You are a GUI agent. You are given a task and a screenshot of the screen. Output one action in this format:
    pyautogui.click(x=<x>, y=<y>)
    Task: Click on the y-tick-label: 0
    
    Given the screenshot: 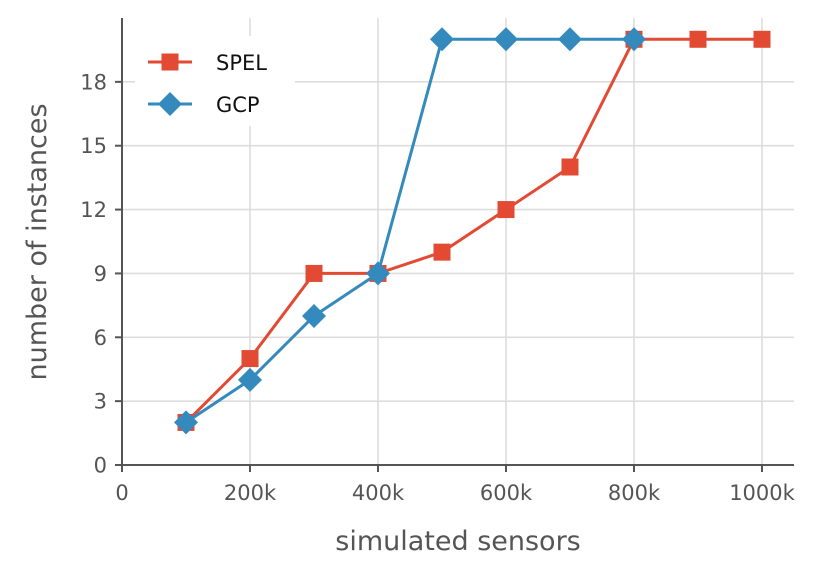 What is the action you would take?
    pyautogui.click(x=100, y=466)
    